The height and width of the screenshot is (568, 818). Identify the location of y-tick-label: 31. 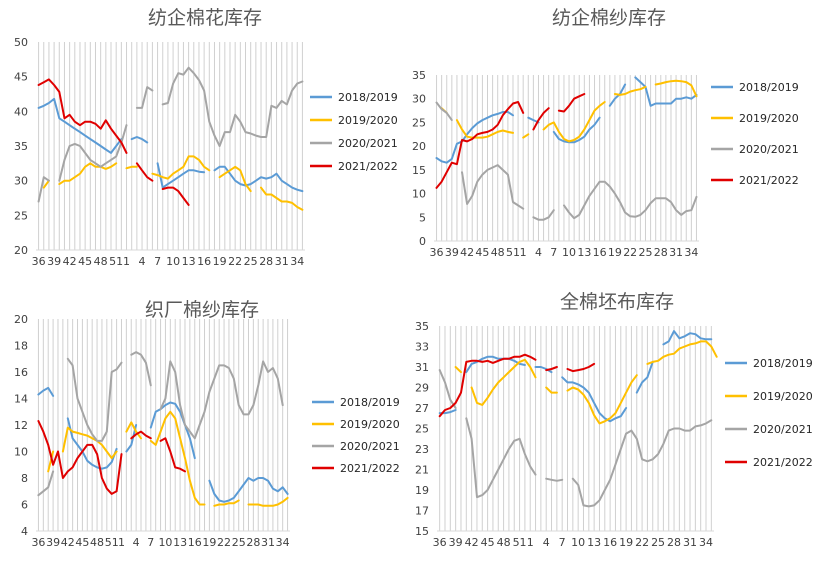
(422, 367).